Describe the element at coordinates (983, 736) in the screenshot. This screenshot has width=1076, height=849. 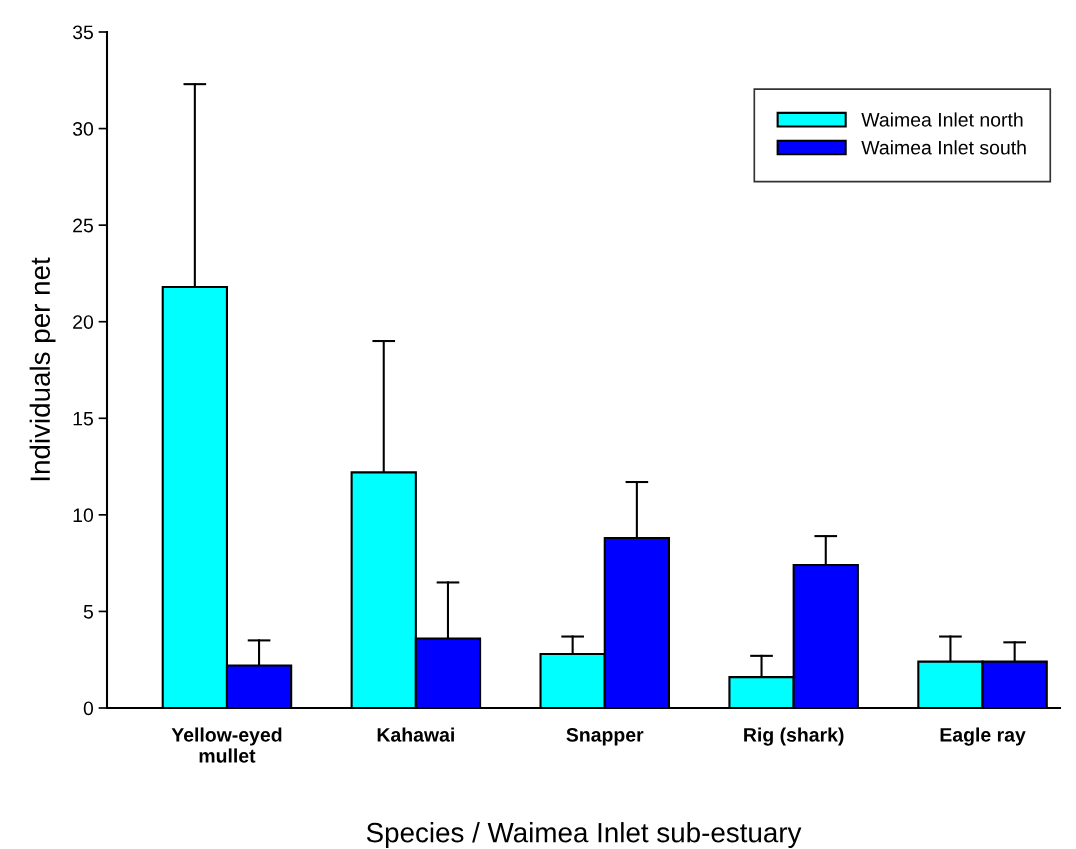
I see `x-tick-label: Eagle ray` at that location.